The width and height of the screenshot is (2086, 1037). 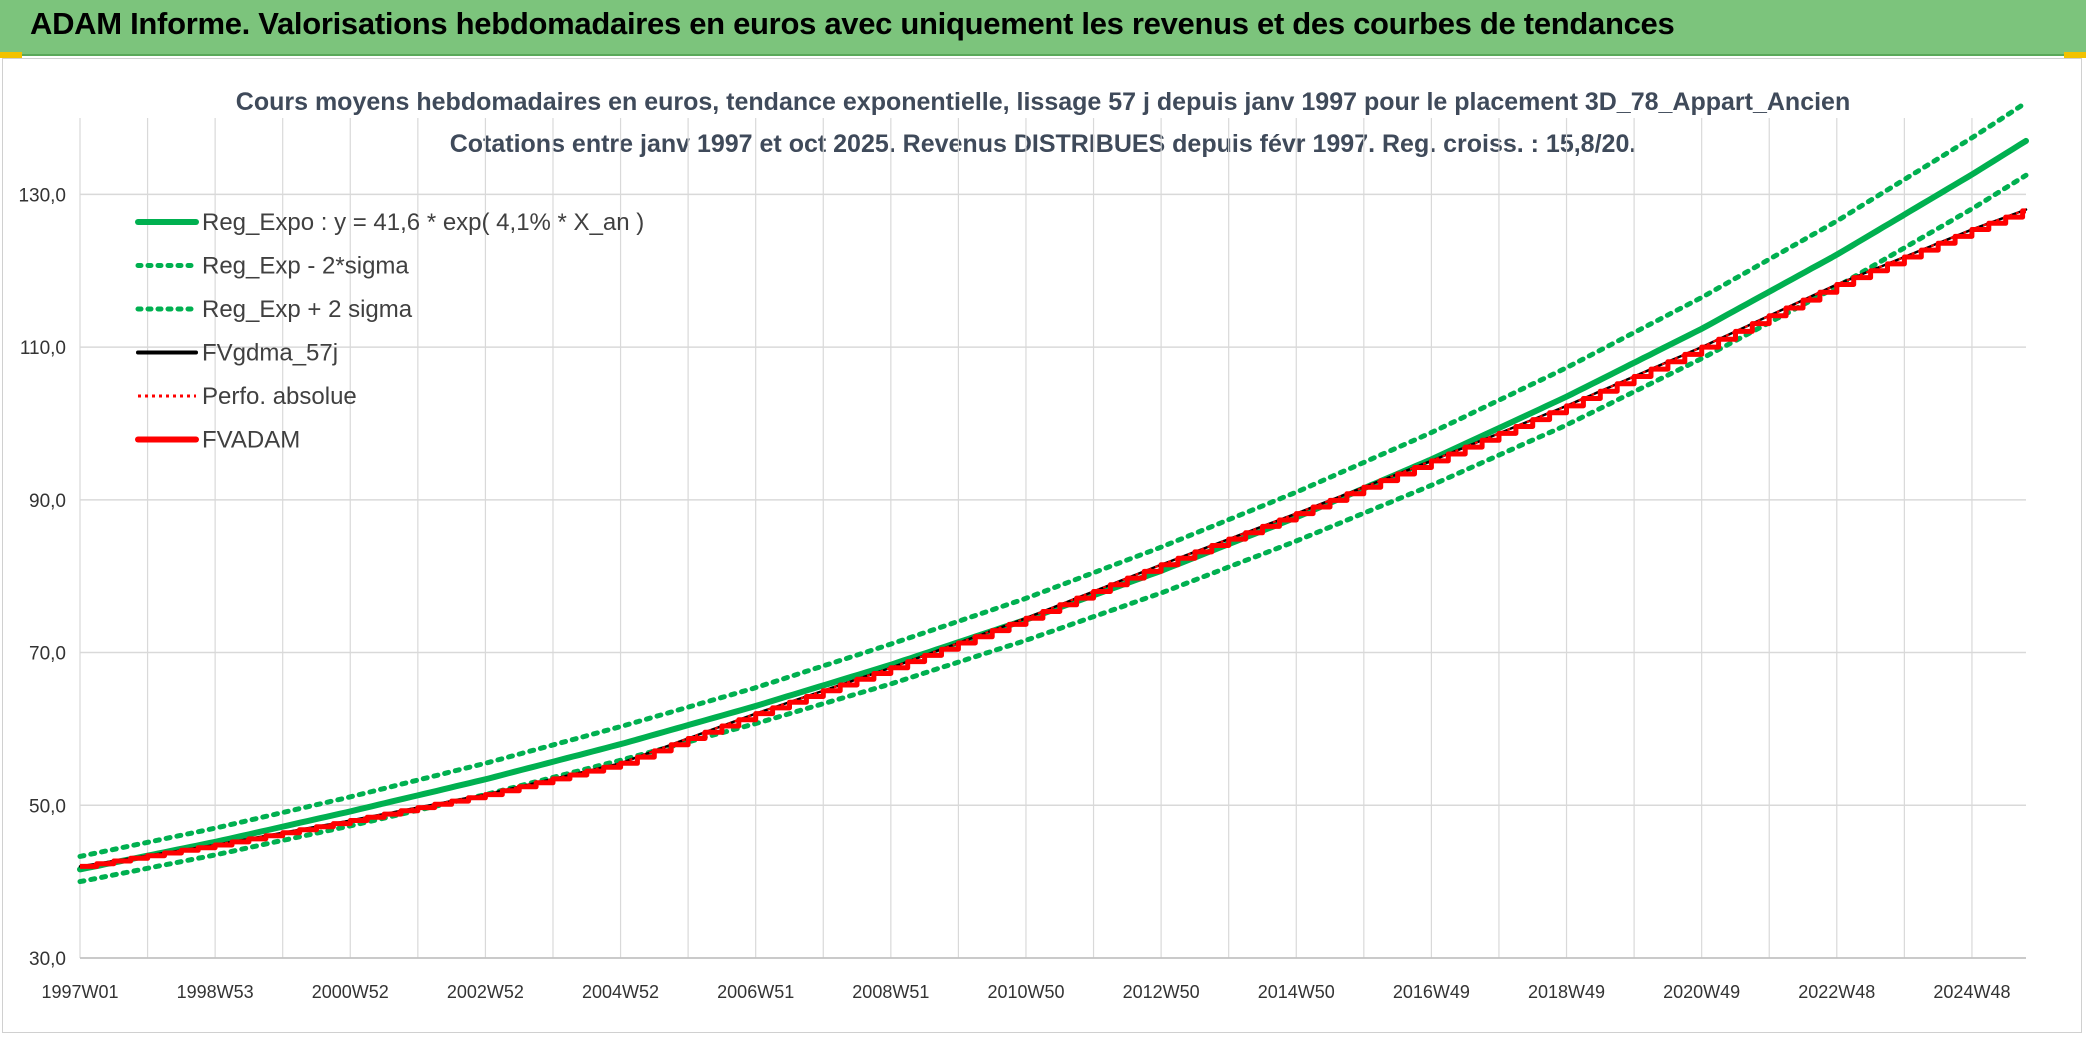 I want to click on x-tick-label: 2006W51, so click(x=755, y=992).